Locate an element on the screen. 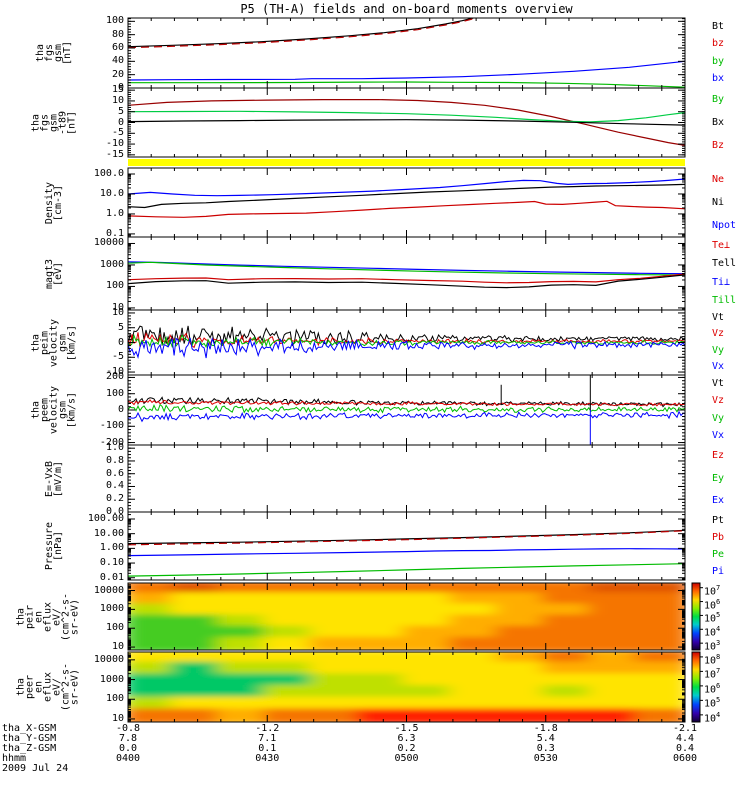  panel-ylabel-e_vxb: E=-VxB [mV/m] is located at coordinates (54, 478).